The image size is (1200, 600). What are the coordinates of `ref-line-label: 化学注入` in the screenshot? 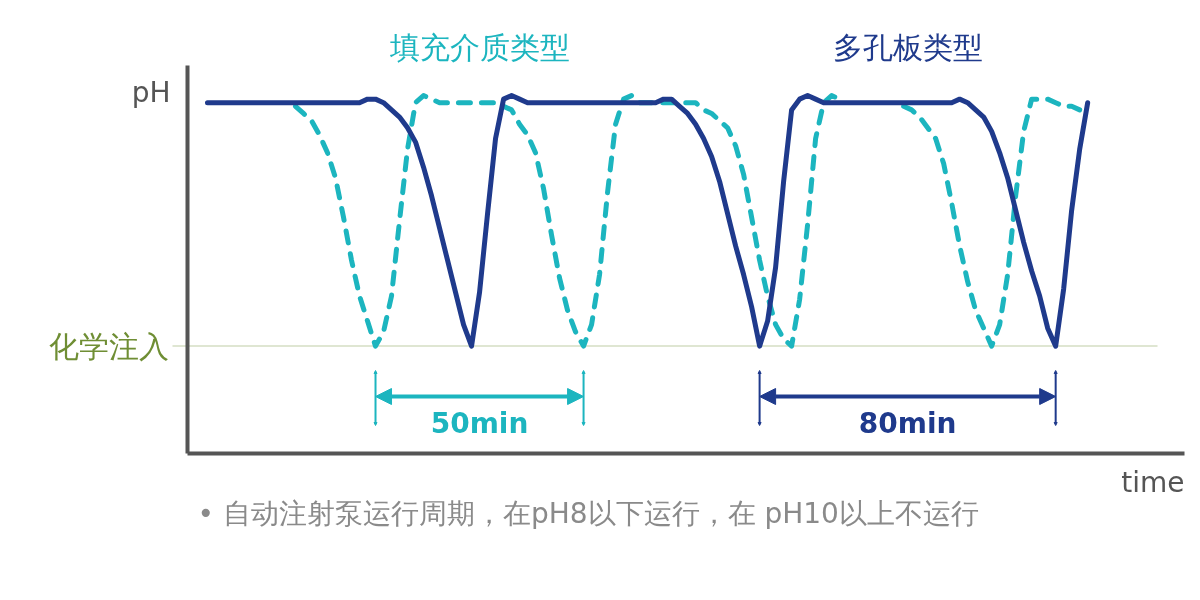 It's located at (108, 346).